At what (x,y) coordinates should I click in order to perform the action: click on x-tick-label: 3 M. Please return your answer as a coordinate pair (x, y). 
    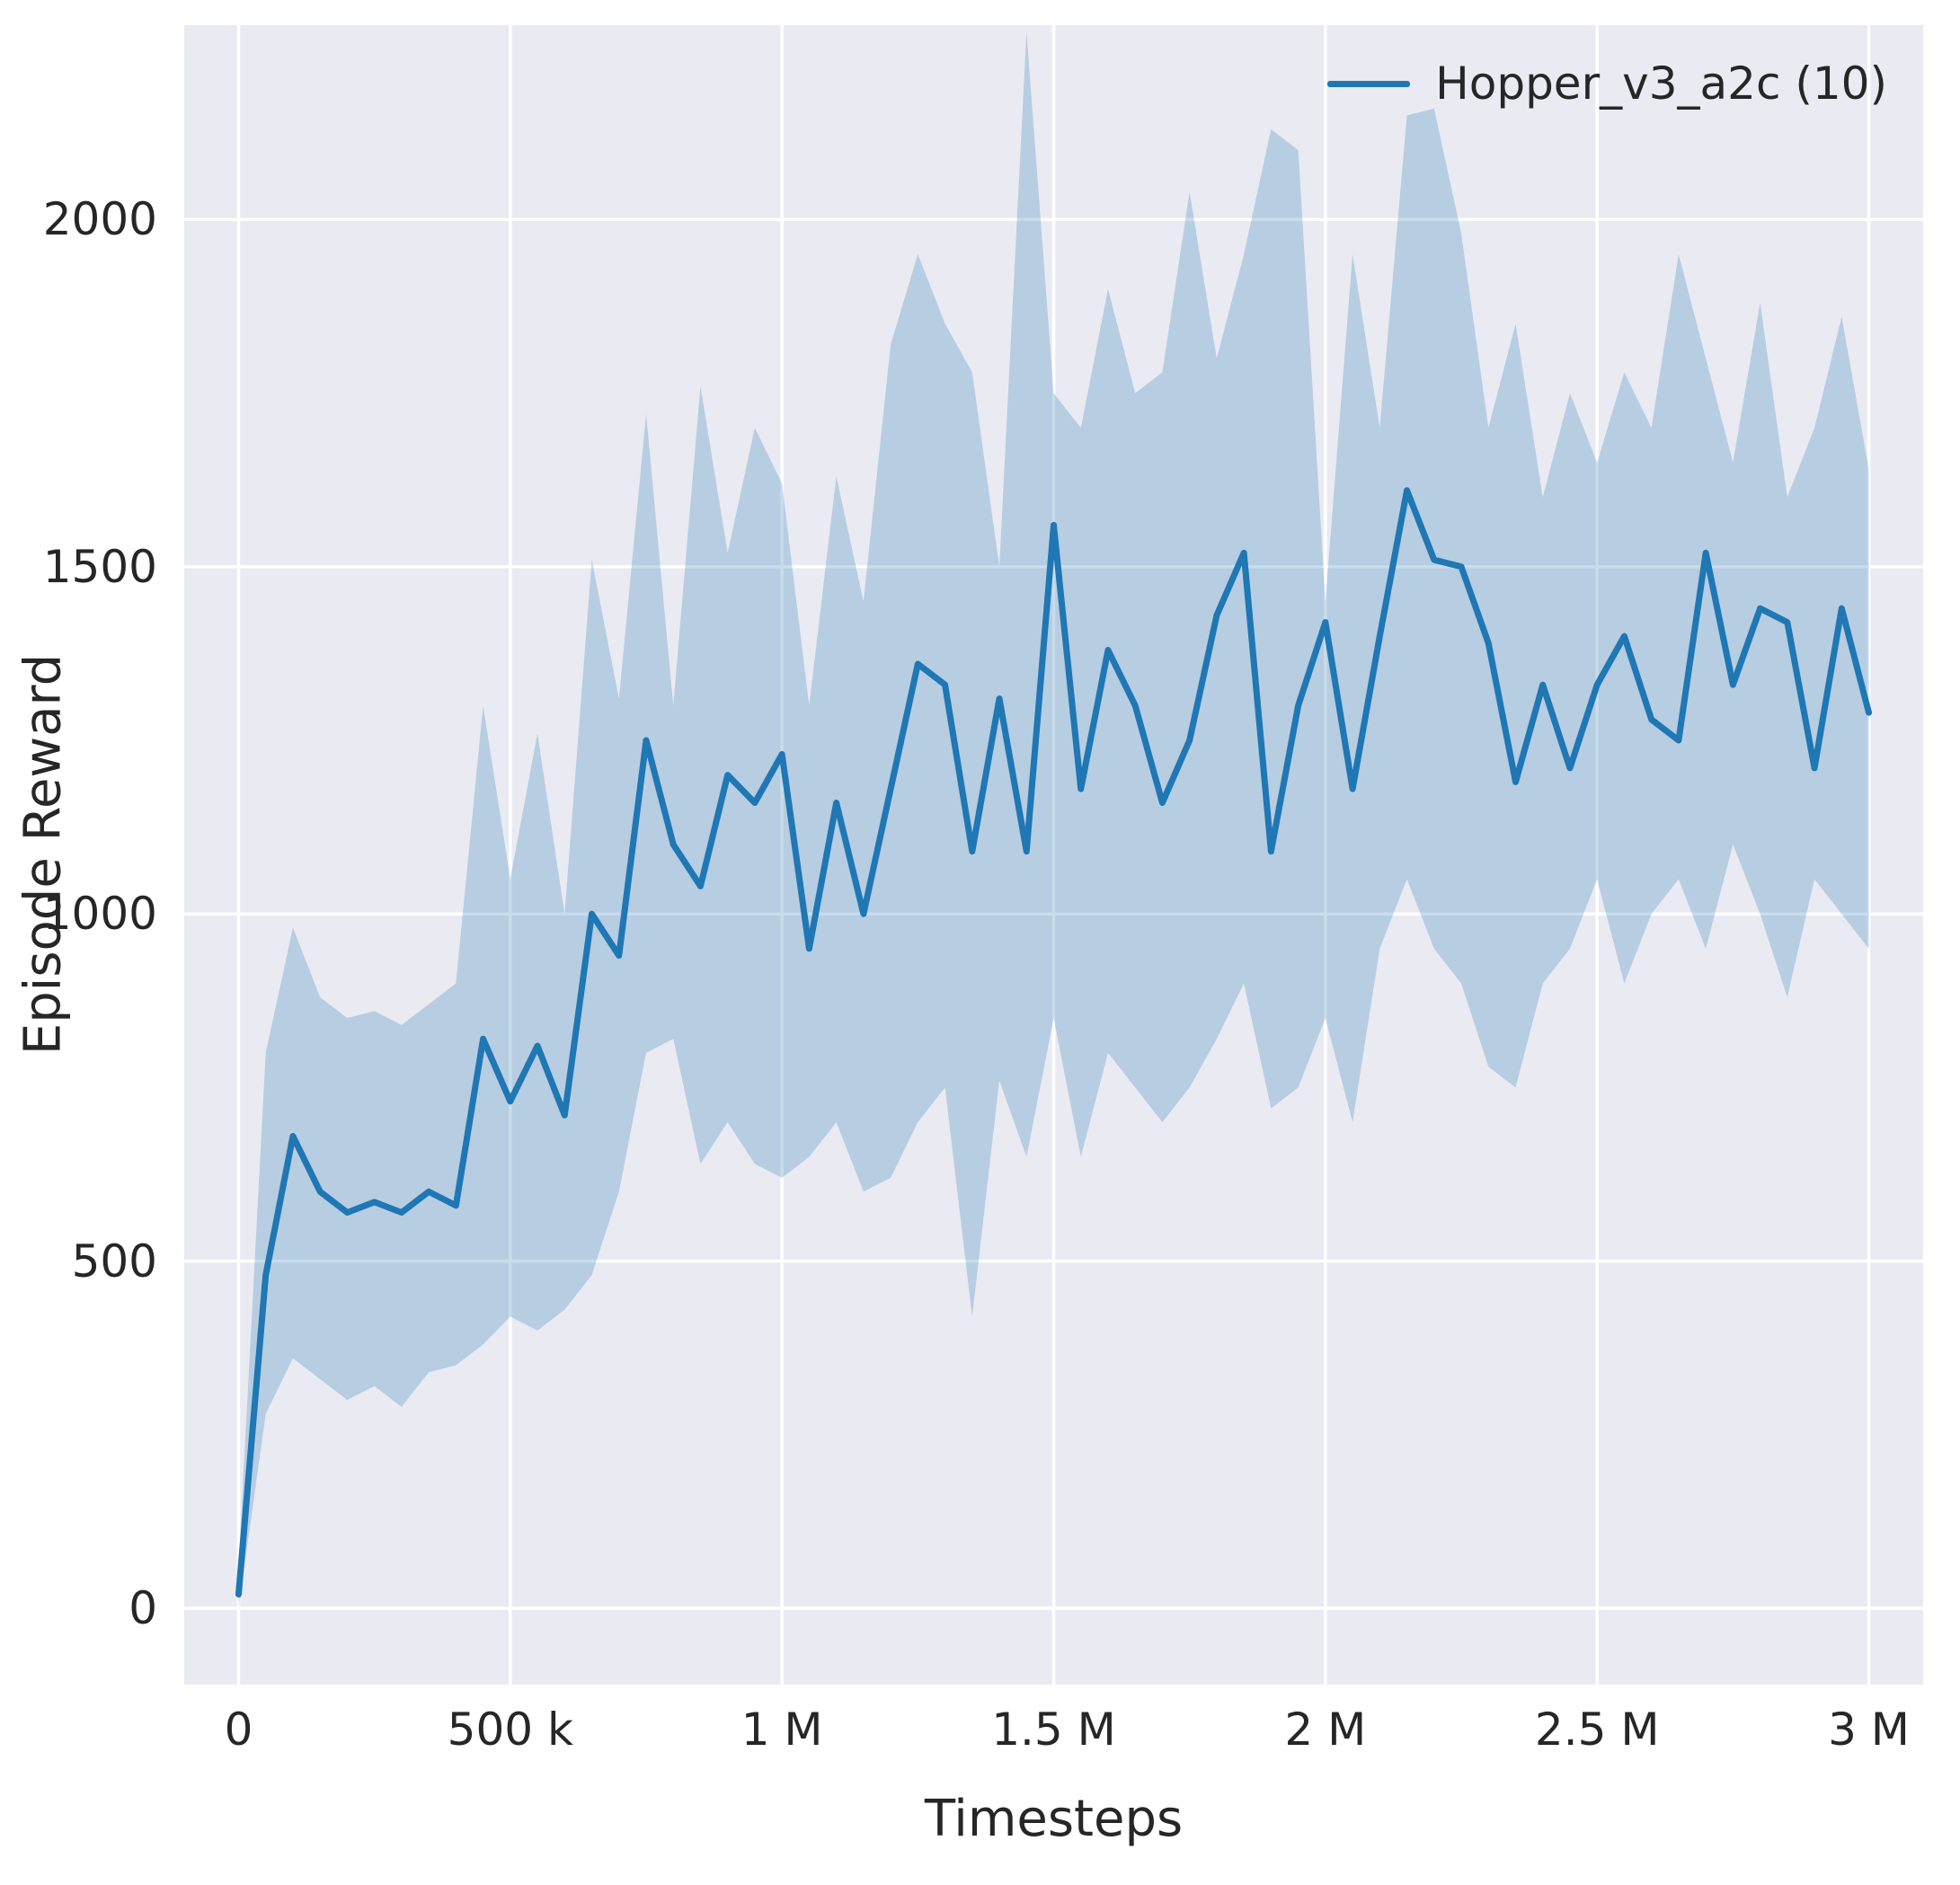
    Looking at the image, I should click on (1869, 1730).